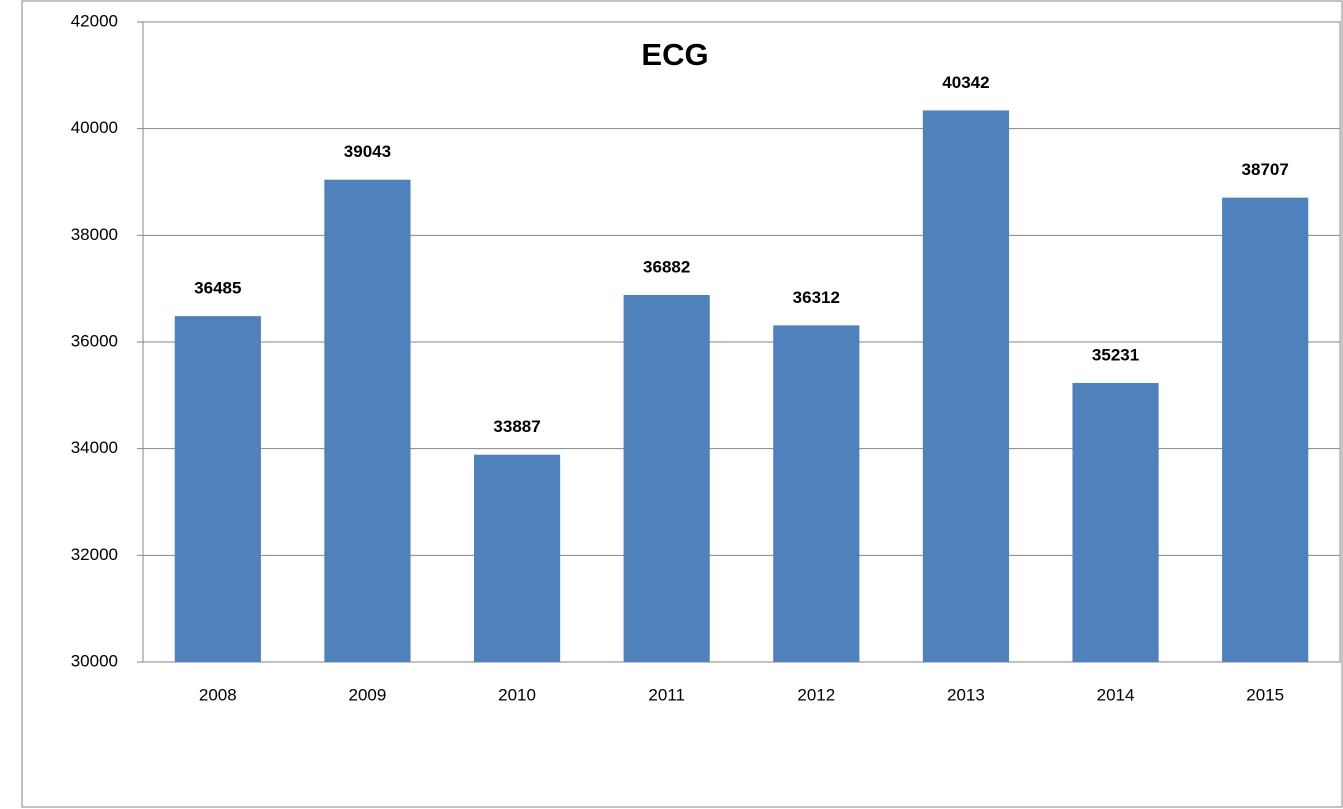 The height and width of the screenshot is (809, 1343). What do you see at coordinates (666, 694) in the screenshot?
I see `x-tick-label: 2011` at bounding box center [666, 694].